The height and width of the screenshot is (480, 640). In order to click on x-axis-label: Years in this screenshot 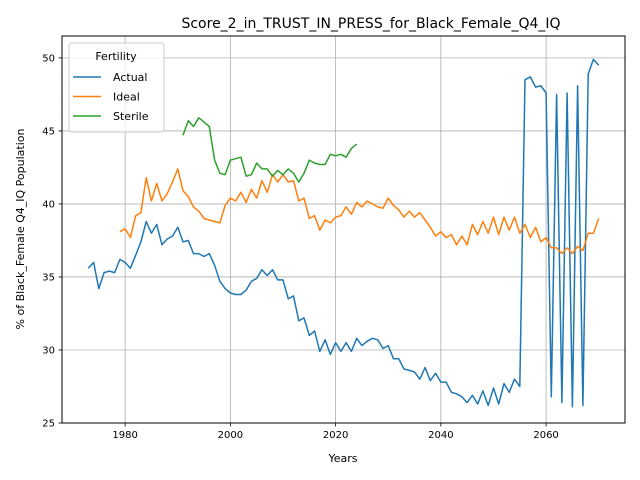, I will do `click(342, 458)`.